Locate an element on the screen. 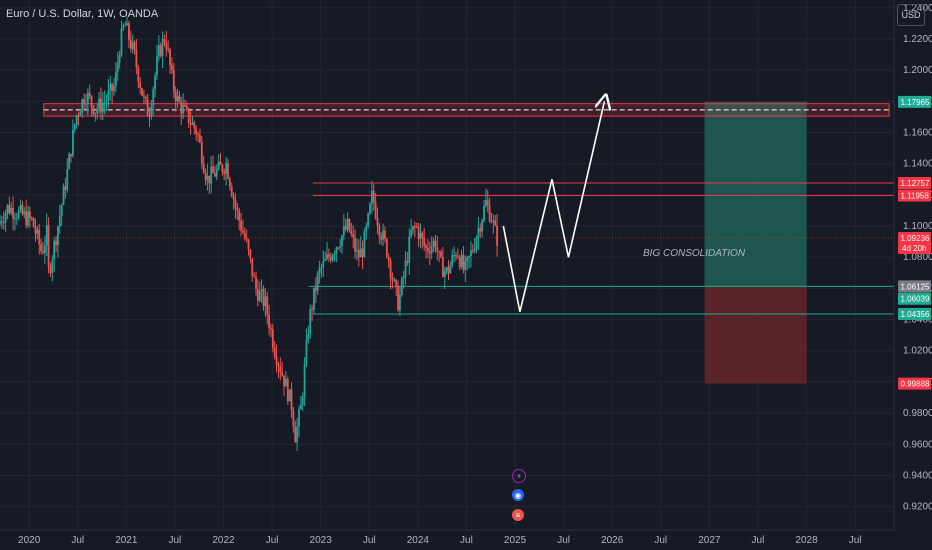 The height and width of the screenshot is (550, 932). price-tag-value: 1.04356 is located at coordinates (915, 314).